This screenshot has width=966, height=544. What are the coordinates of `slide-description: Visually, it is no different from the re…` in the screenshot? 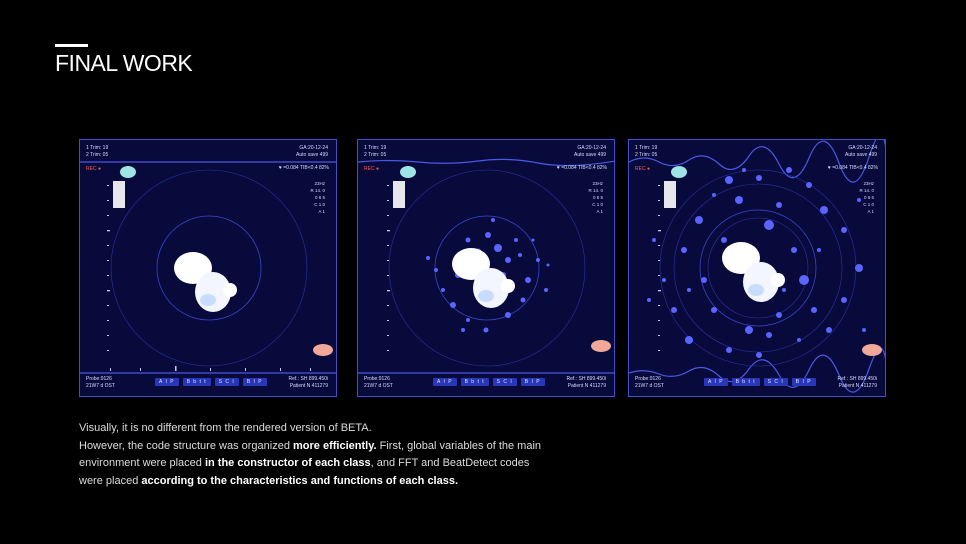 It's located at (314, 455).